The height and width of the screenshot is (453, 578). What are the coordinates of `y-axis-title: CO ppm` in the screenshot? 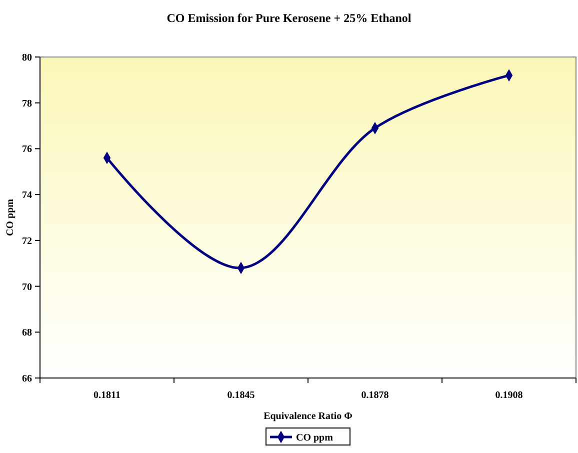 It's located at (10, 217).